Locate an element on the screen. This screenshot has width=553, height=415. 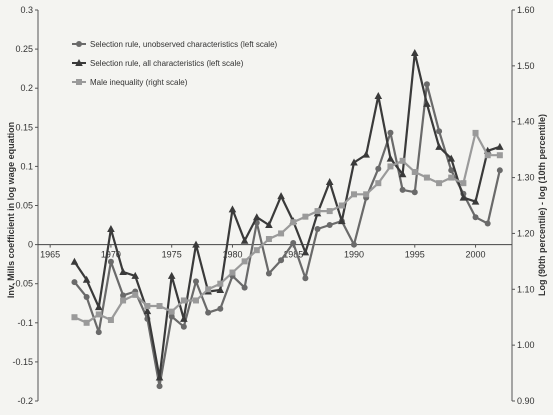
x-tick-label: 1995 is located at coordinates (415, 255).